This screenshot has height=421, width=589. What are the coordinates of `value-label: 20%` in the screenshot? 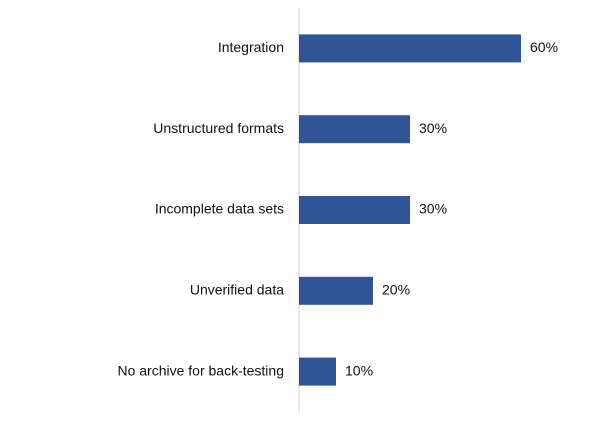 It's located at (396, 290).